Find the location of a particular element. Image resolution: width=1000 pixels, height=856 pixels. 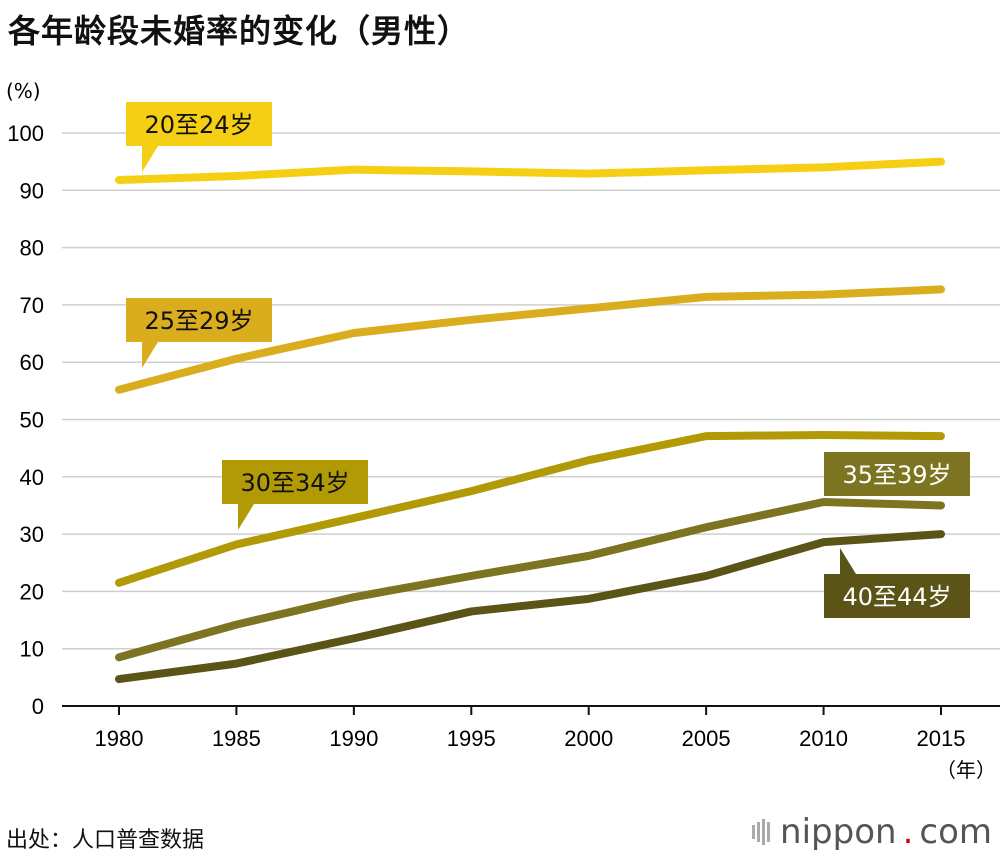

y-tick-label: 80 is located at coordinates (32, 248).